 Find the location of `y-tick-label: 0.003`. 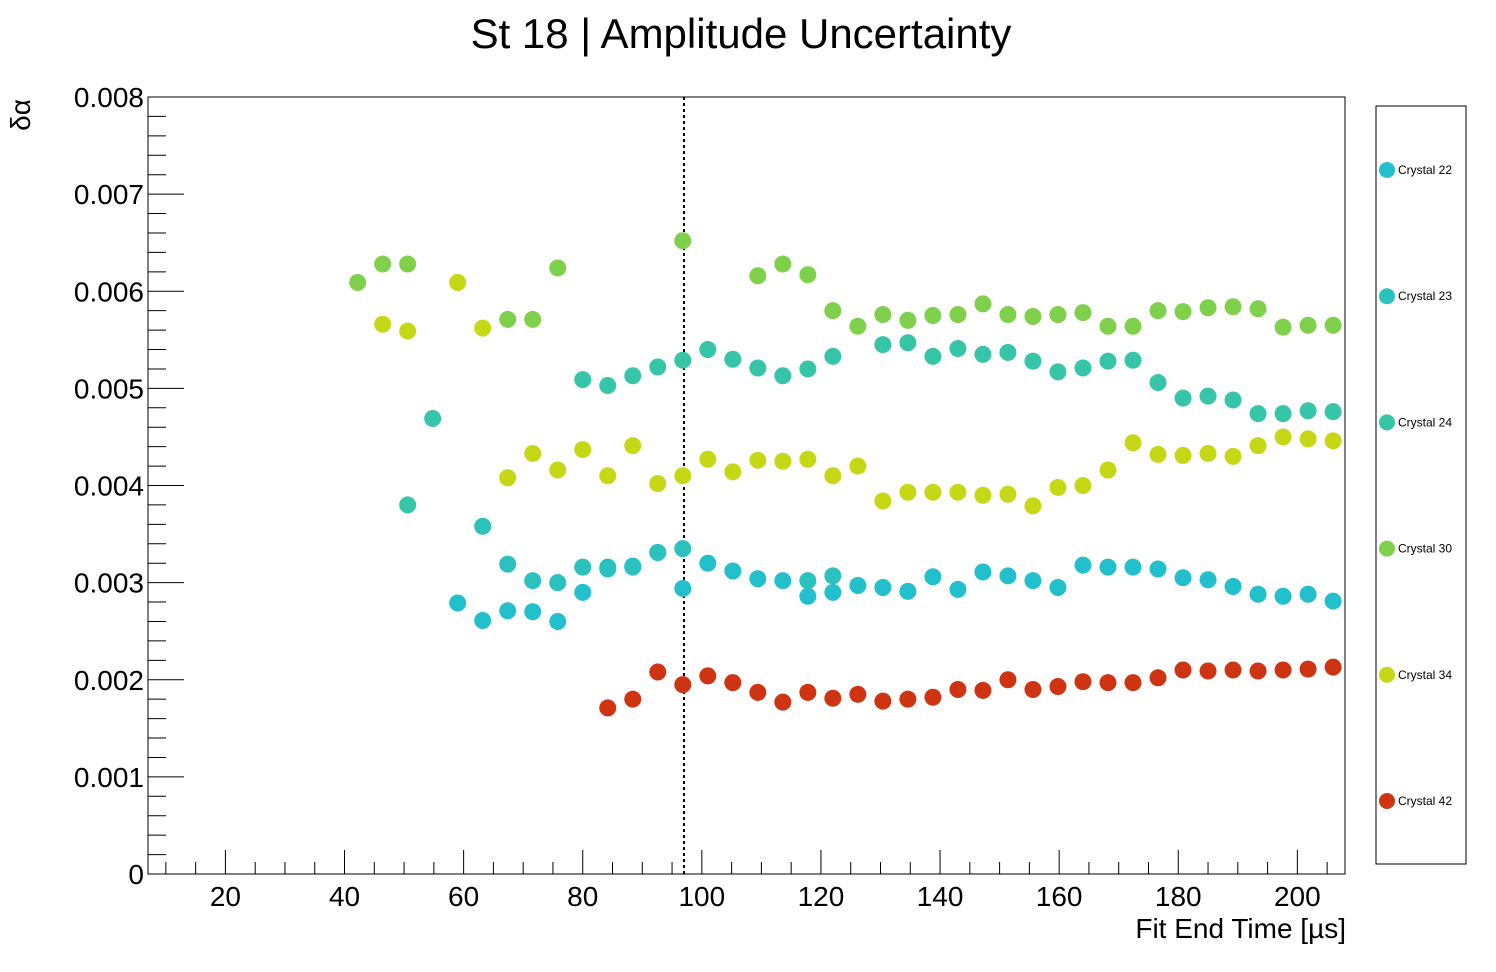

y-tick-label: 0.003 is located at coordinates (109, 583).